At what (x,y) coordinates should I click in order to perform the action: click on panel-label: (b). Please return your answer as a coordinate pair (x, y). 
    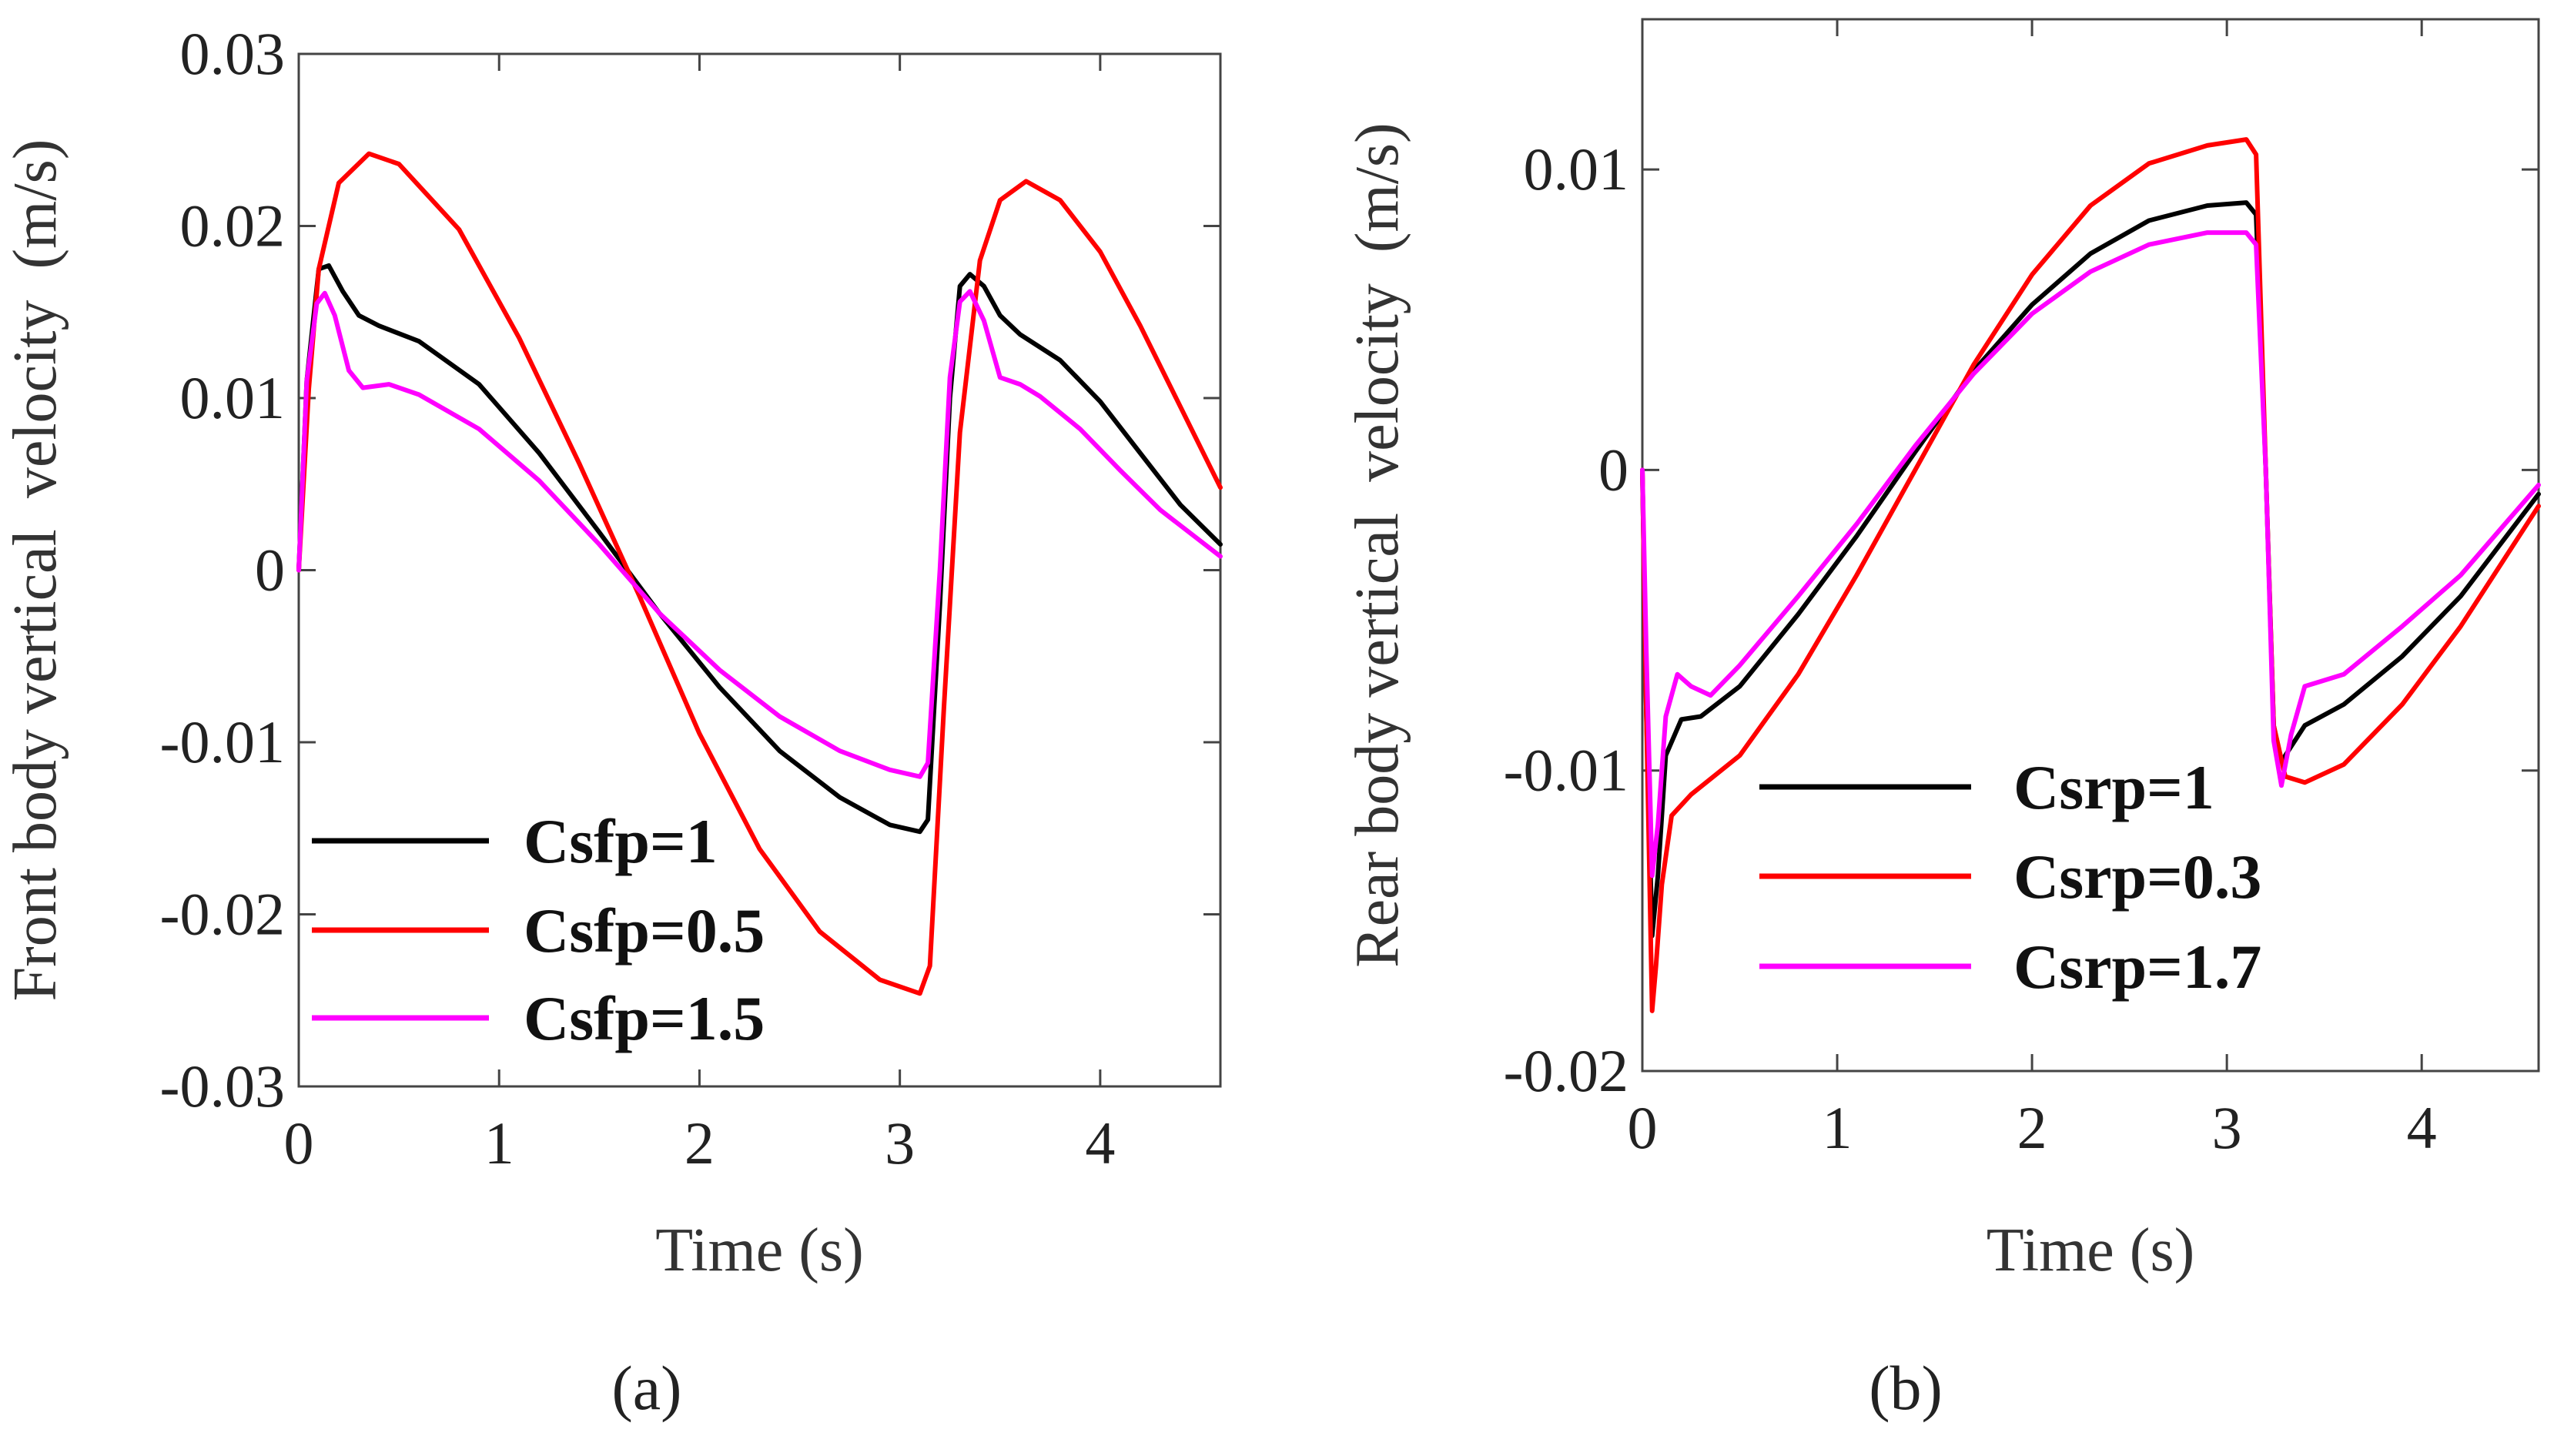
    Looking at the image, I should click on (1906, 1388).